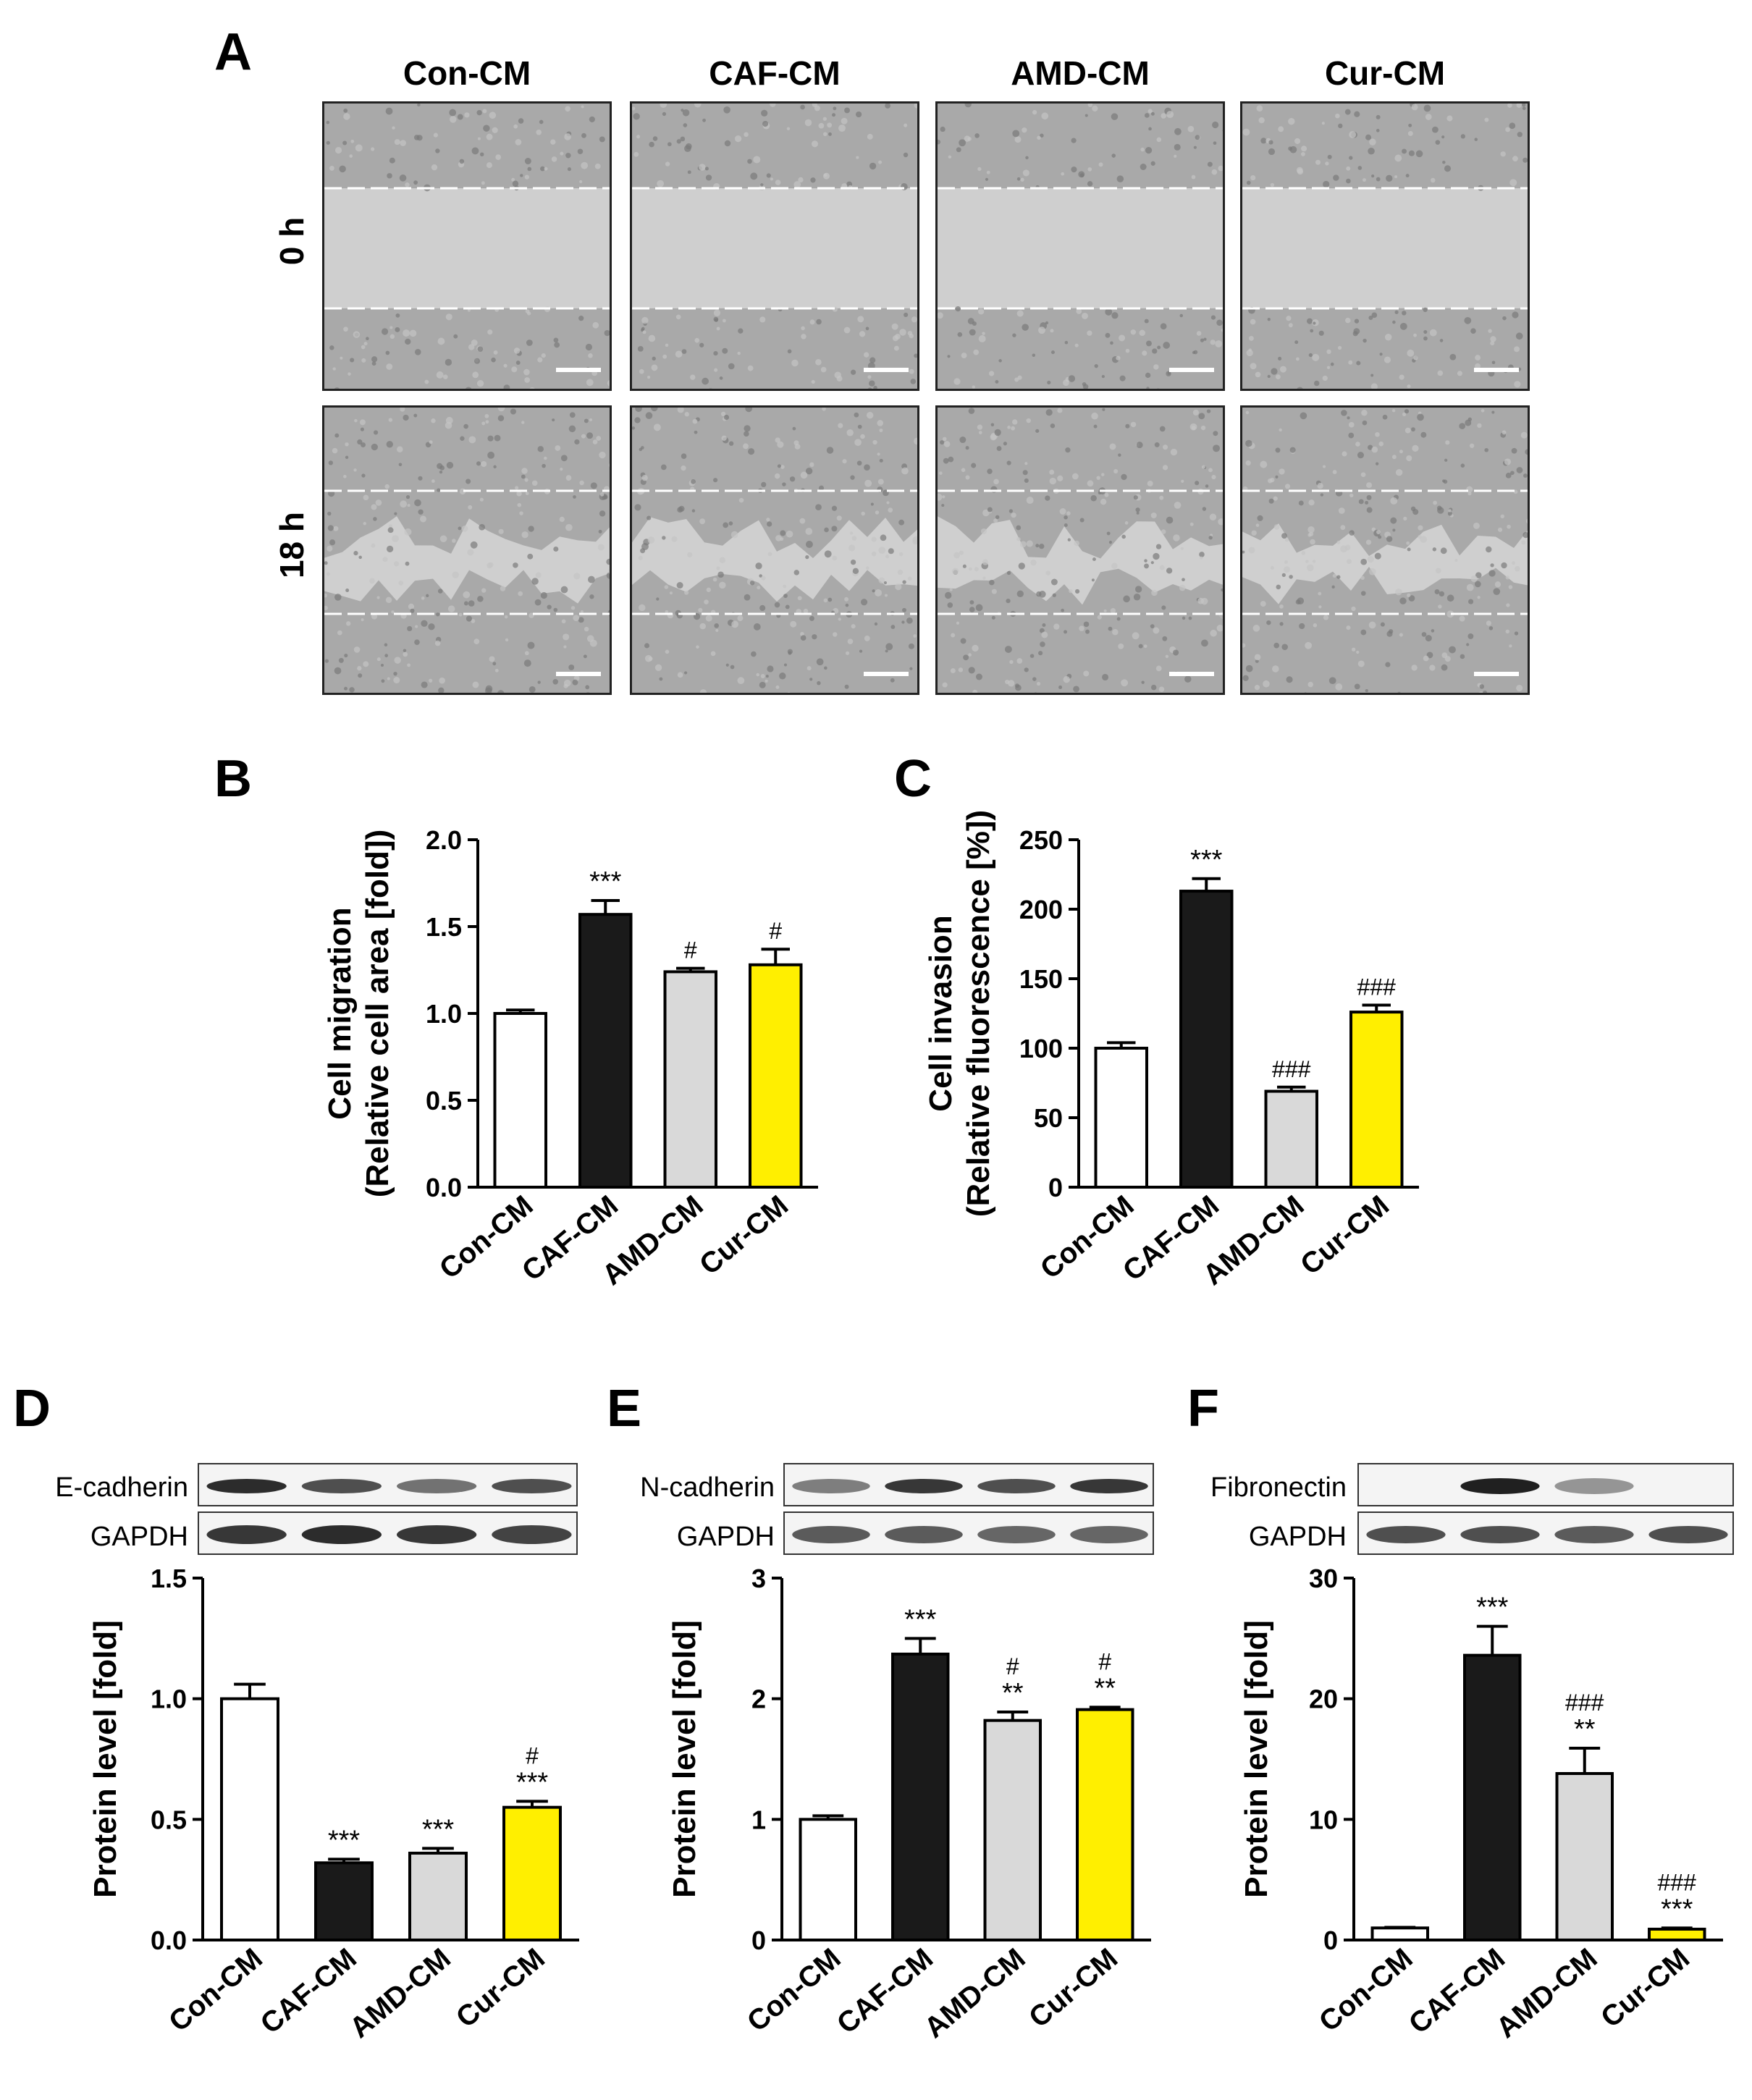  I want to click on panel-d-letter: D, so click(32, 1409).